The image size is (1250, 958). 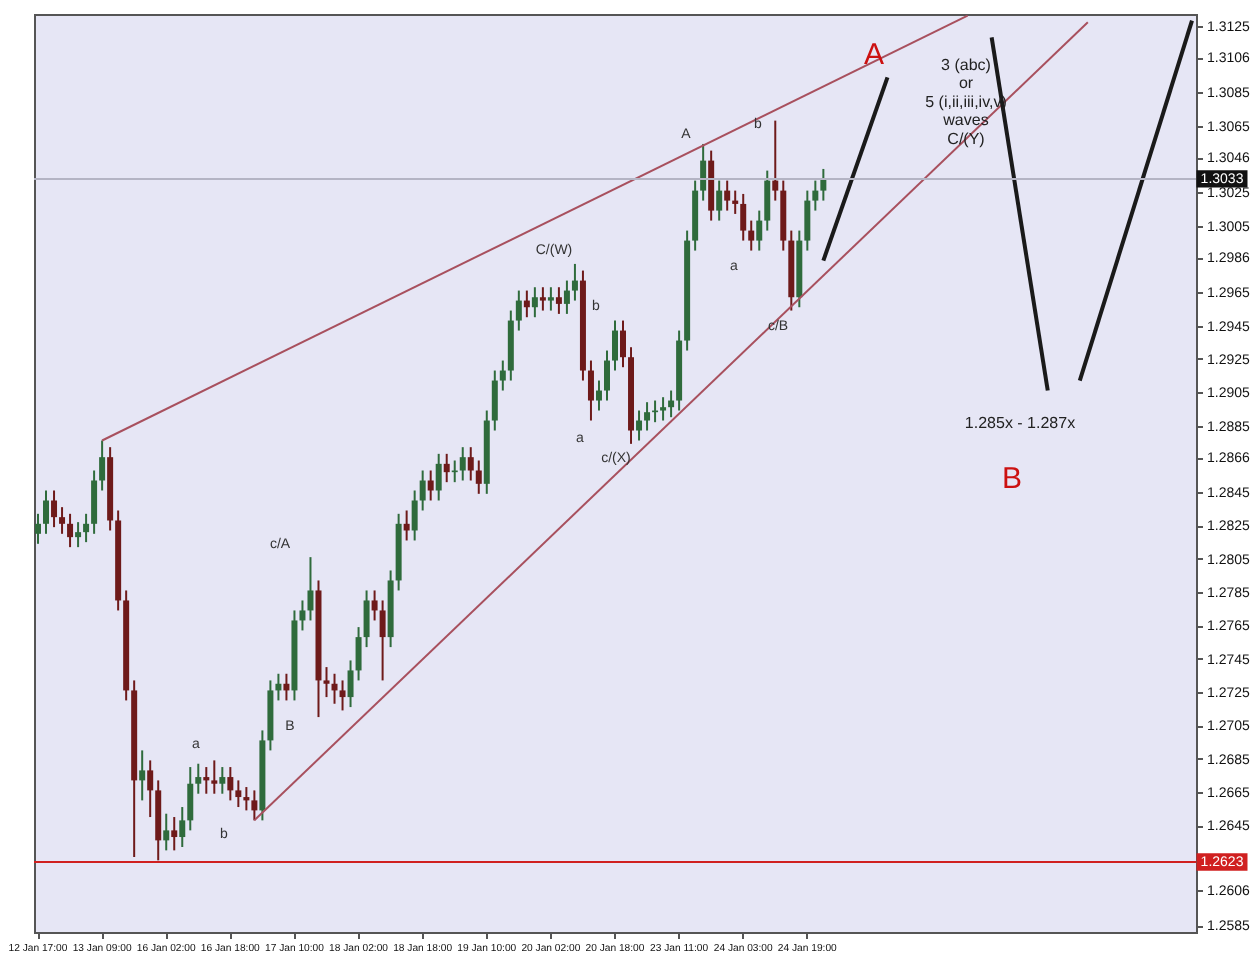 I want to click on annotation: B, so click(x=1012, y=479).